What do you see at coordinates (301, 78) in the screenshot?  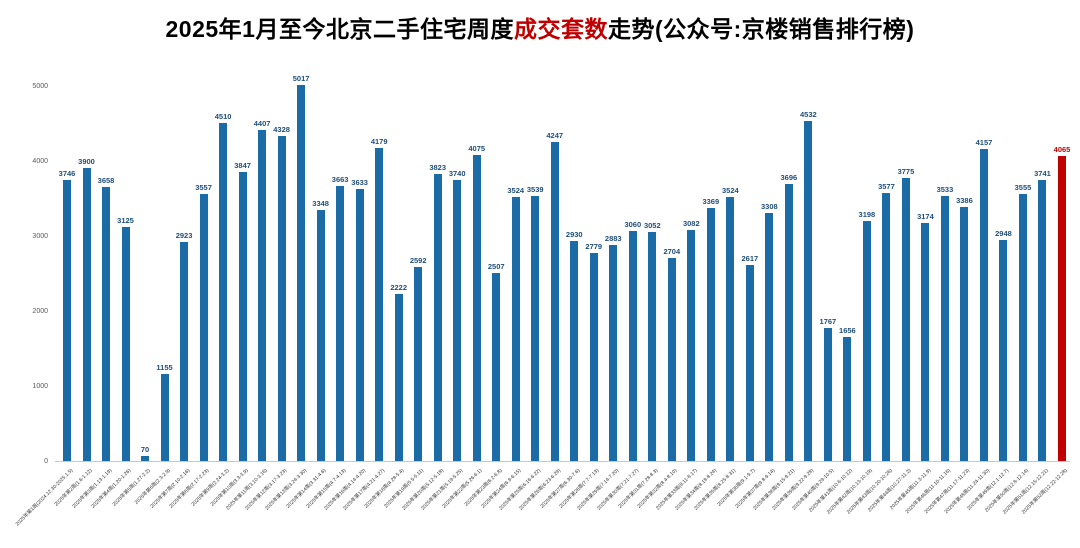 I see `bar-value-label: 5017` at bounding box center [301, 78].